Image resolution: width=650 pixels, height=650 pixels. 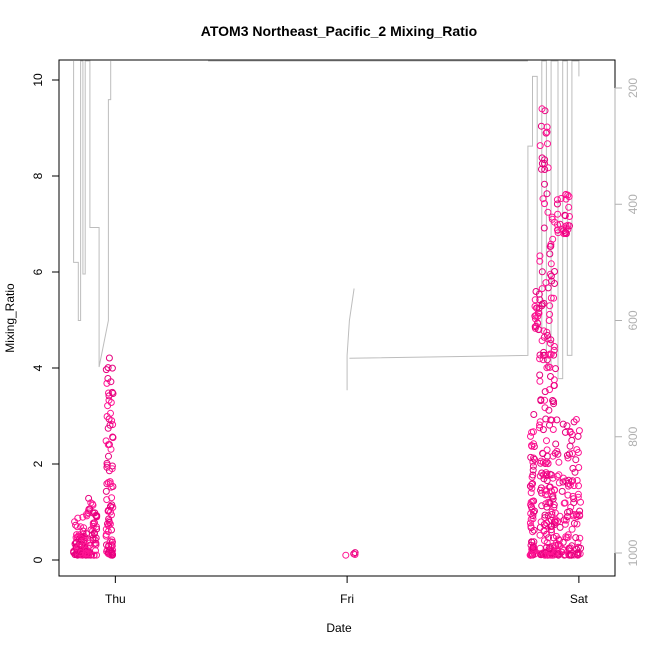 I want to click on y-tick-label: 8, so click(x=38, y=175).